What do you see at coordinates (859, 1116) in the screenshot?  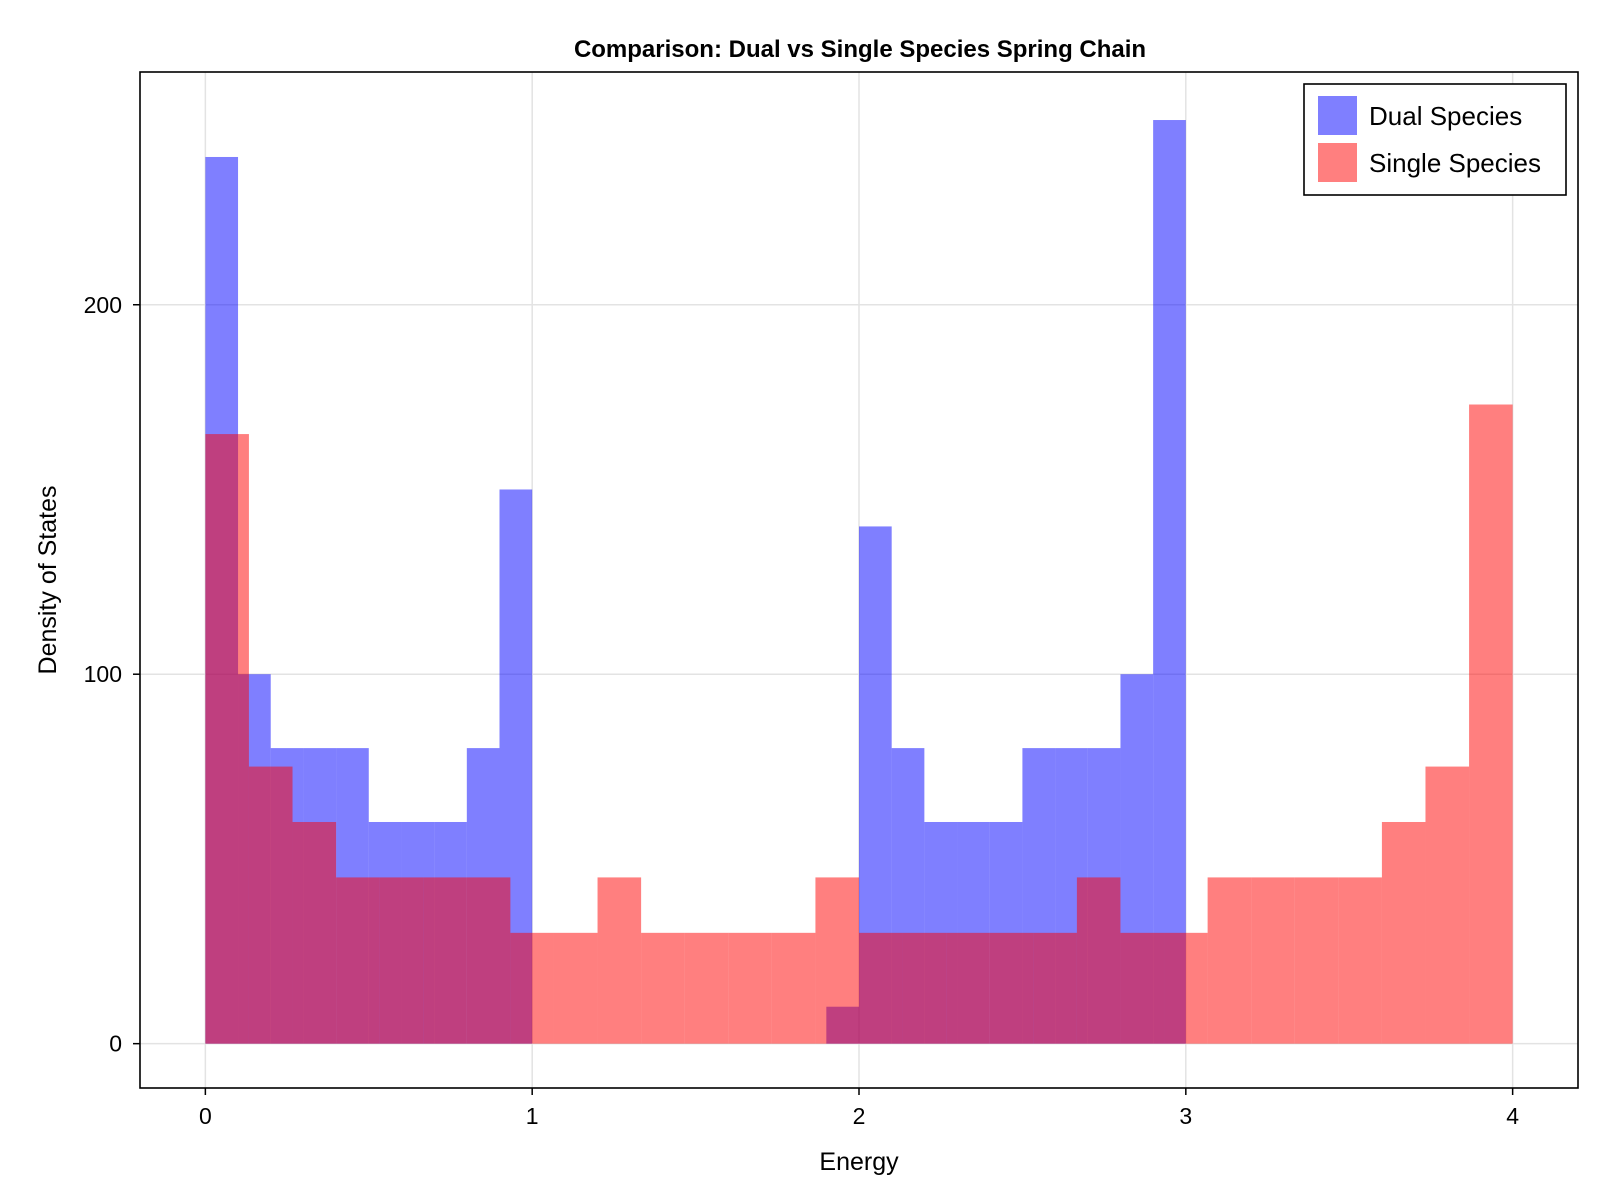 I see `x-tick-label: 2` at bounding box center [859, 1116].